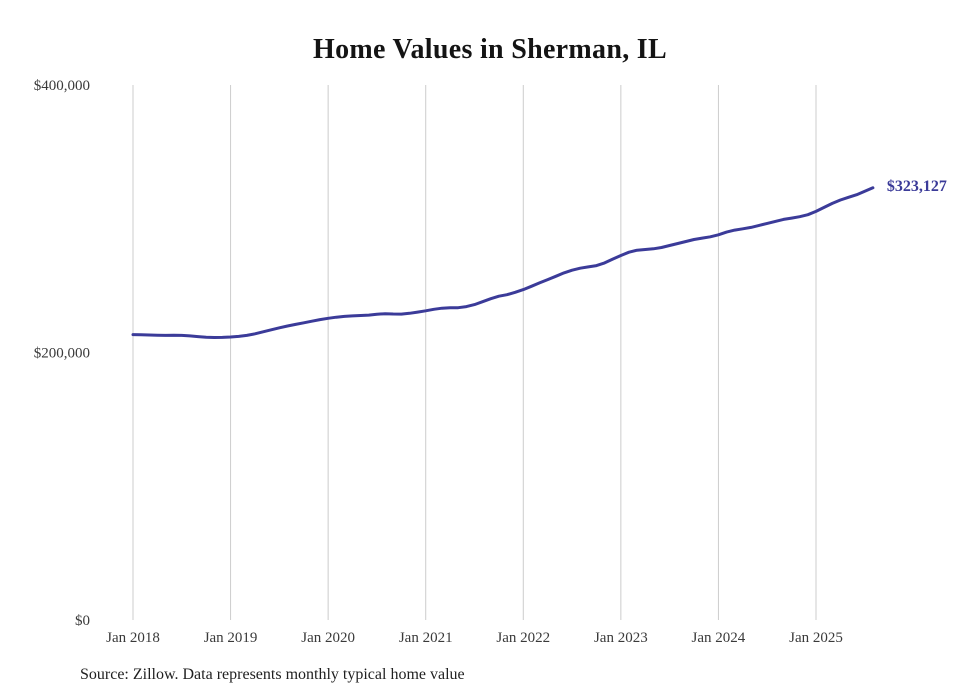 Image resolution: width=980 pixels, height=699 pixels. What do you see at coordinates (426, 638) in the screenshot?
I see `x-tick-label: Jan 2021` at bounding box center [426, 638].